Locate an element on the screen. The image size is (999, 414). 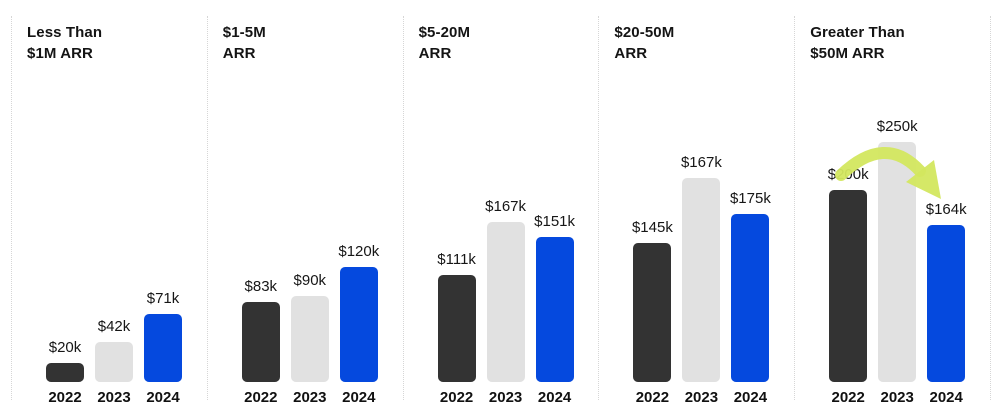
panel-title-line2: $1M ARR is located at coordinates (60, 53).